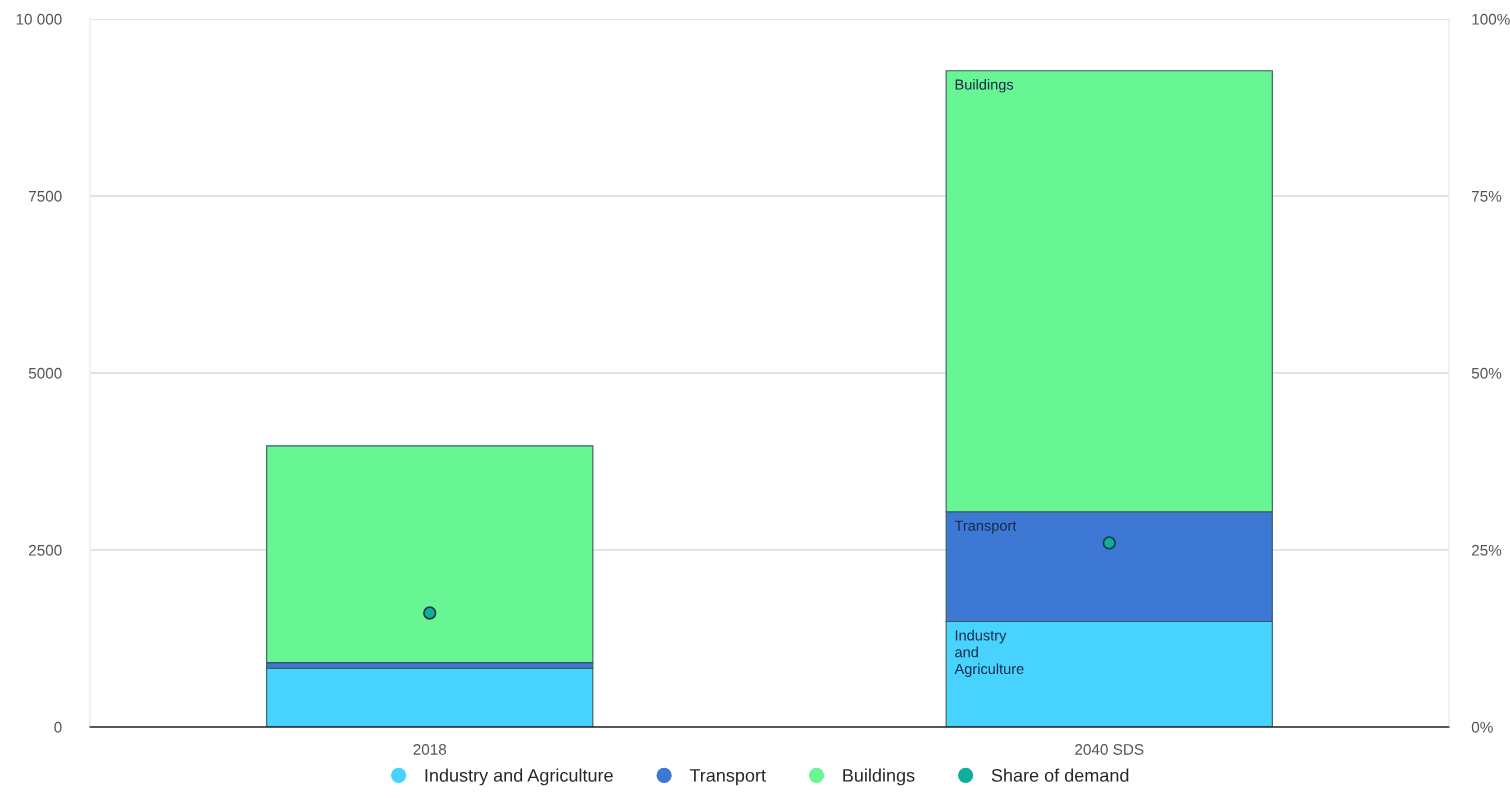 The width and height of the screenshot is (1510, 798). I want to click on annotation: Buildings, so click(984, 86).